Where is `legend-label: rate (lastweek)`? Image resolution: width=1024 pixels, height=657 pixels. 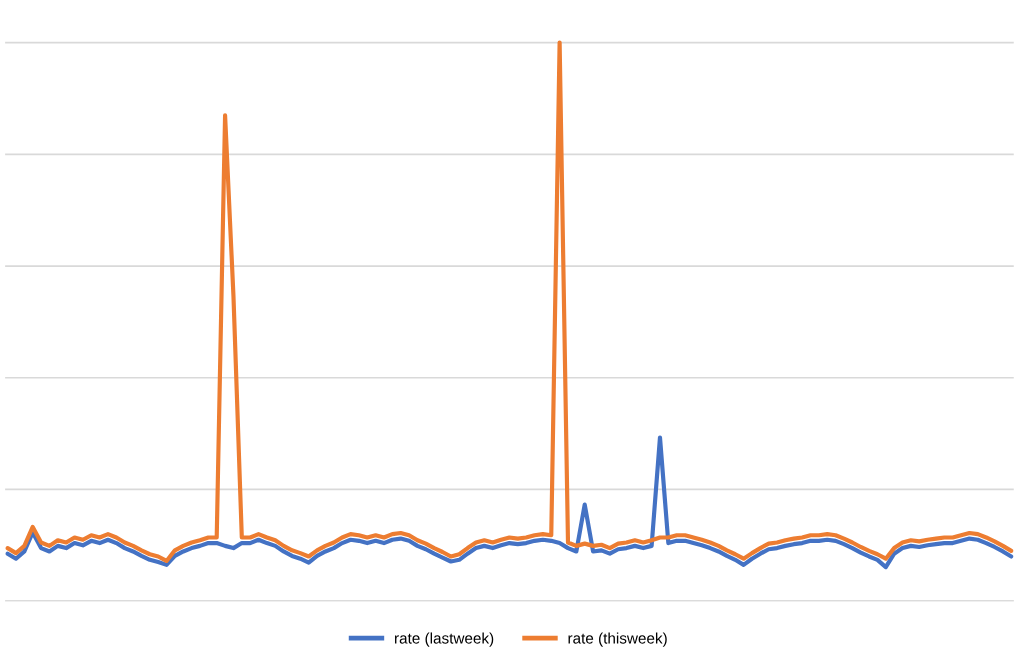
legend-label: rate (lastweek) is located at coordinates (444, 639).